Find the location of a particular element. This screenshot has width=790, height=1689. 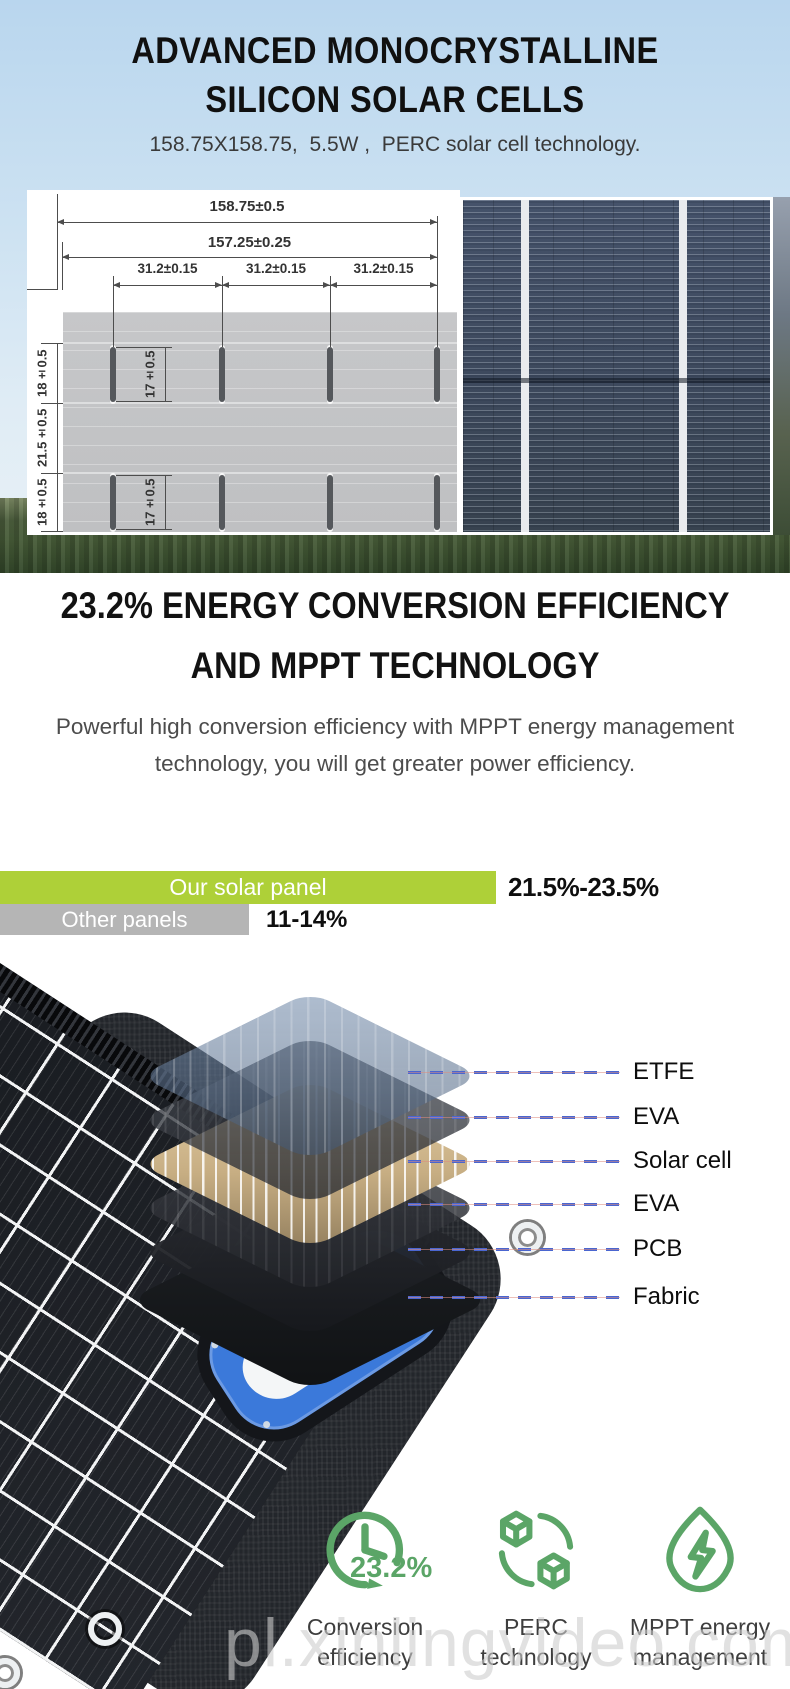

feature-caption-line1: PERC is located at coordinates (536, 1627).